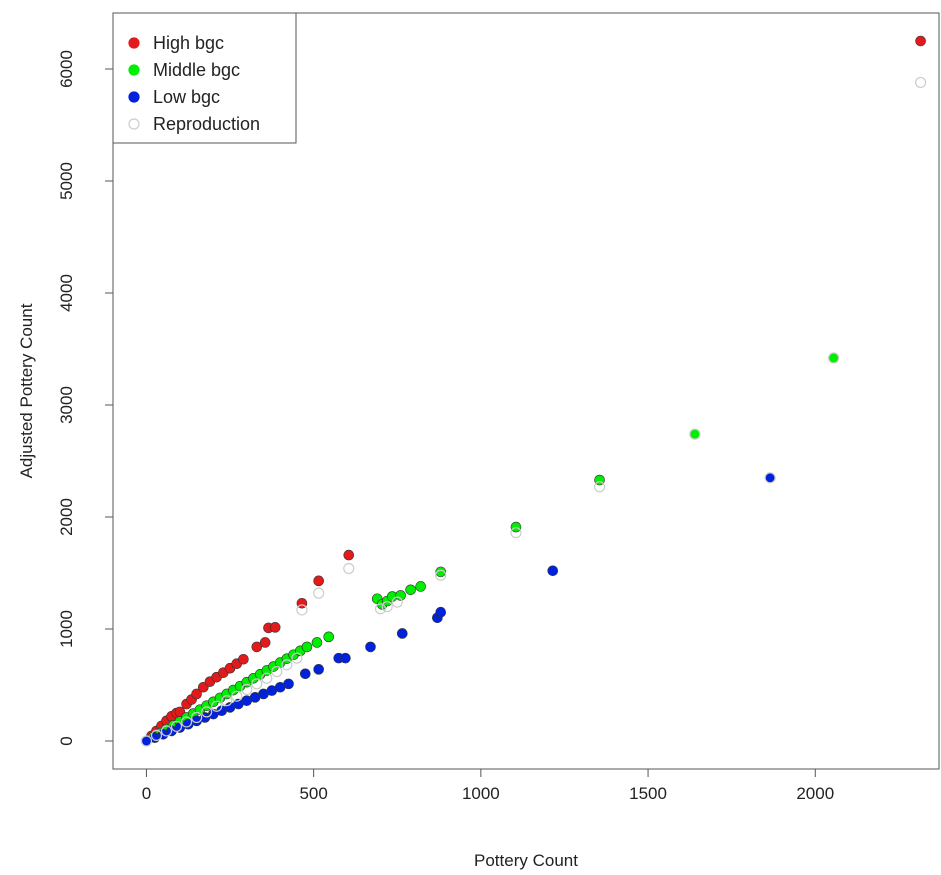  What do you see at coordinates (66, 740) in the screenshot?
I see `y-tick-label: 0` at bounding box center [66, 740].